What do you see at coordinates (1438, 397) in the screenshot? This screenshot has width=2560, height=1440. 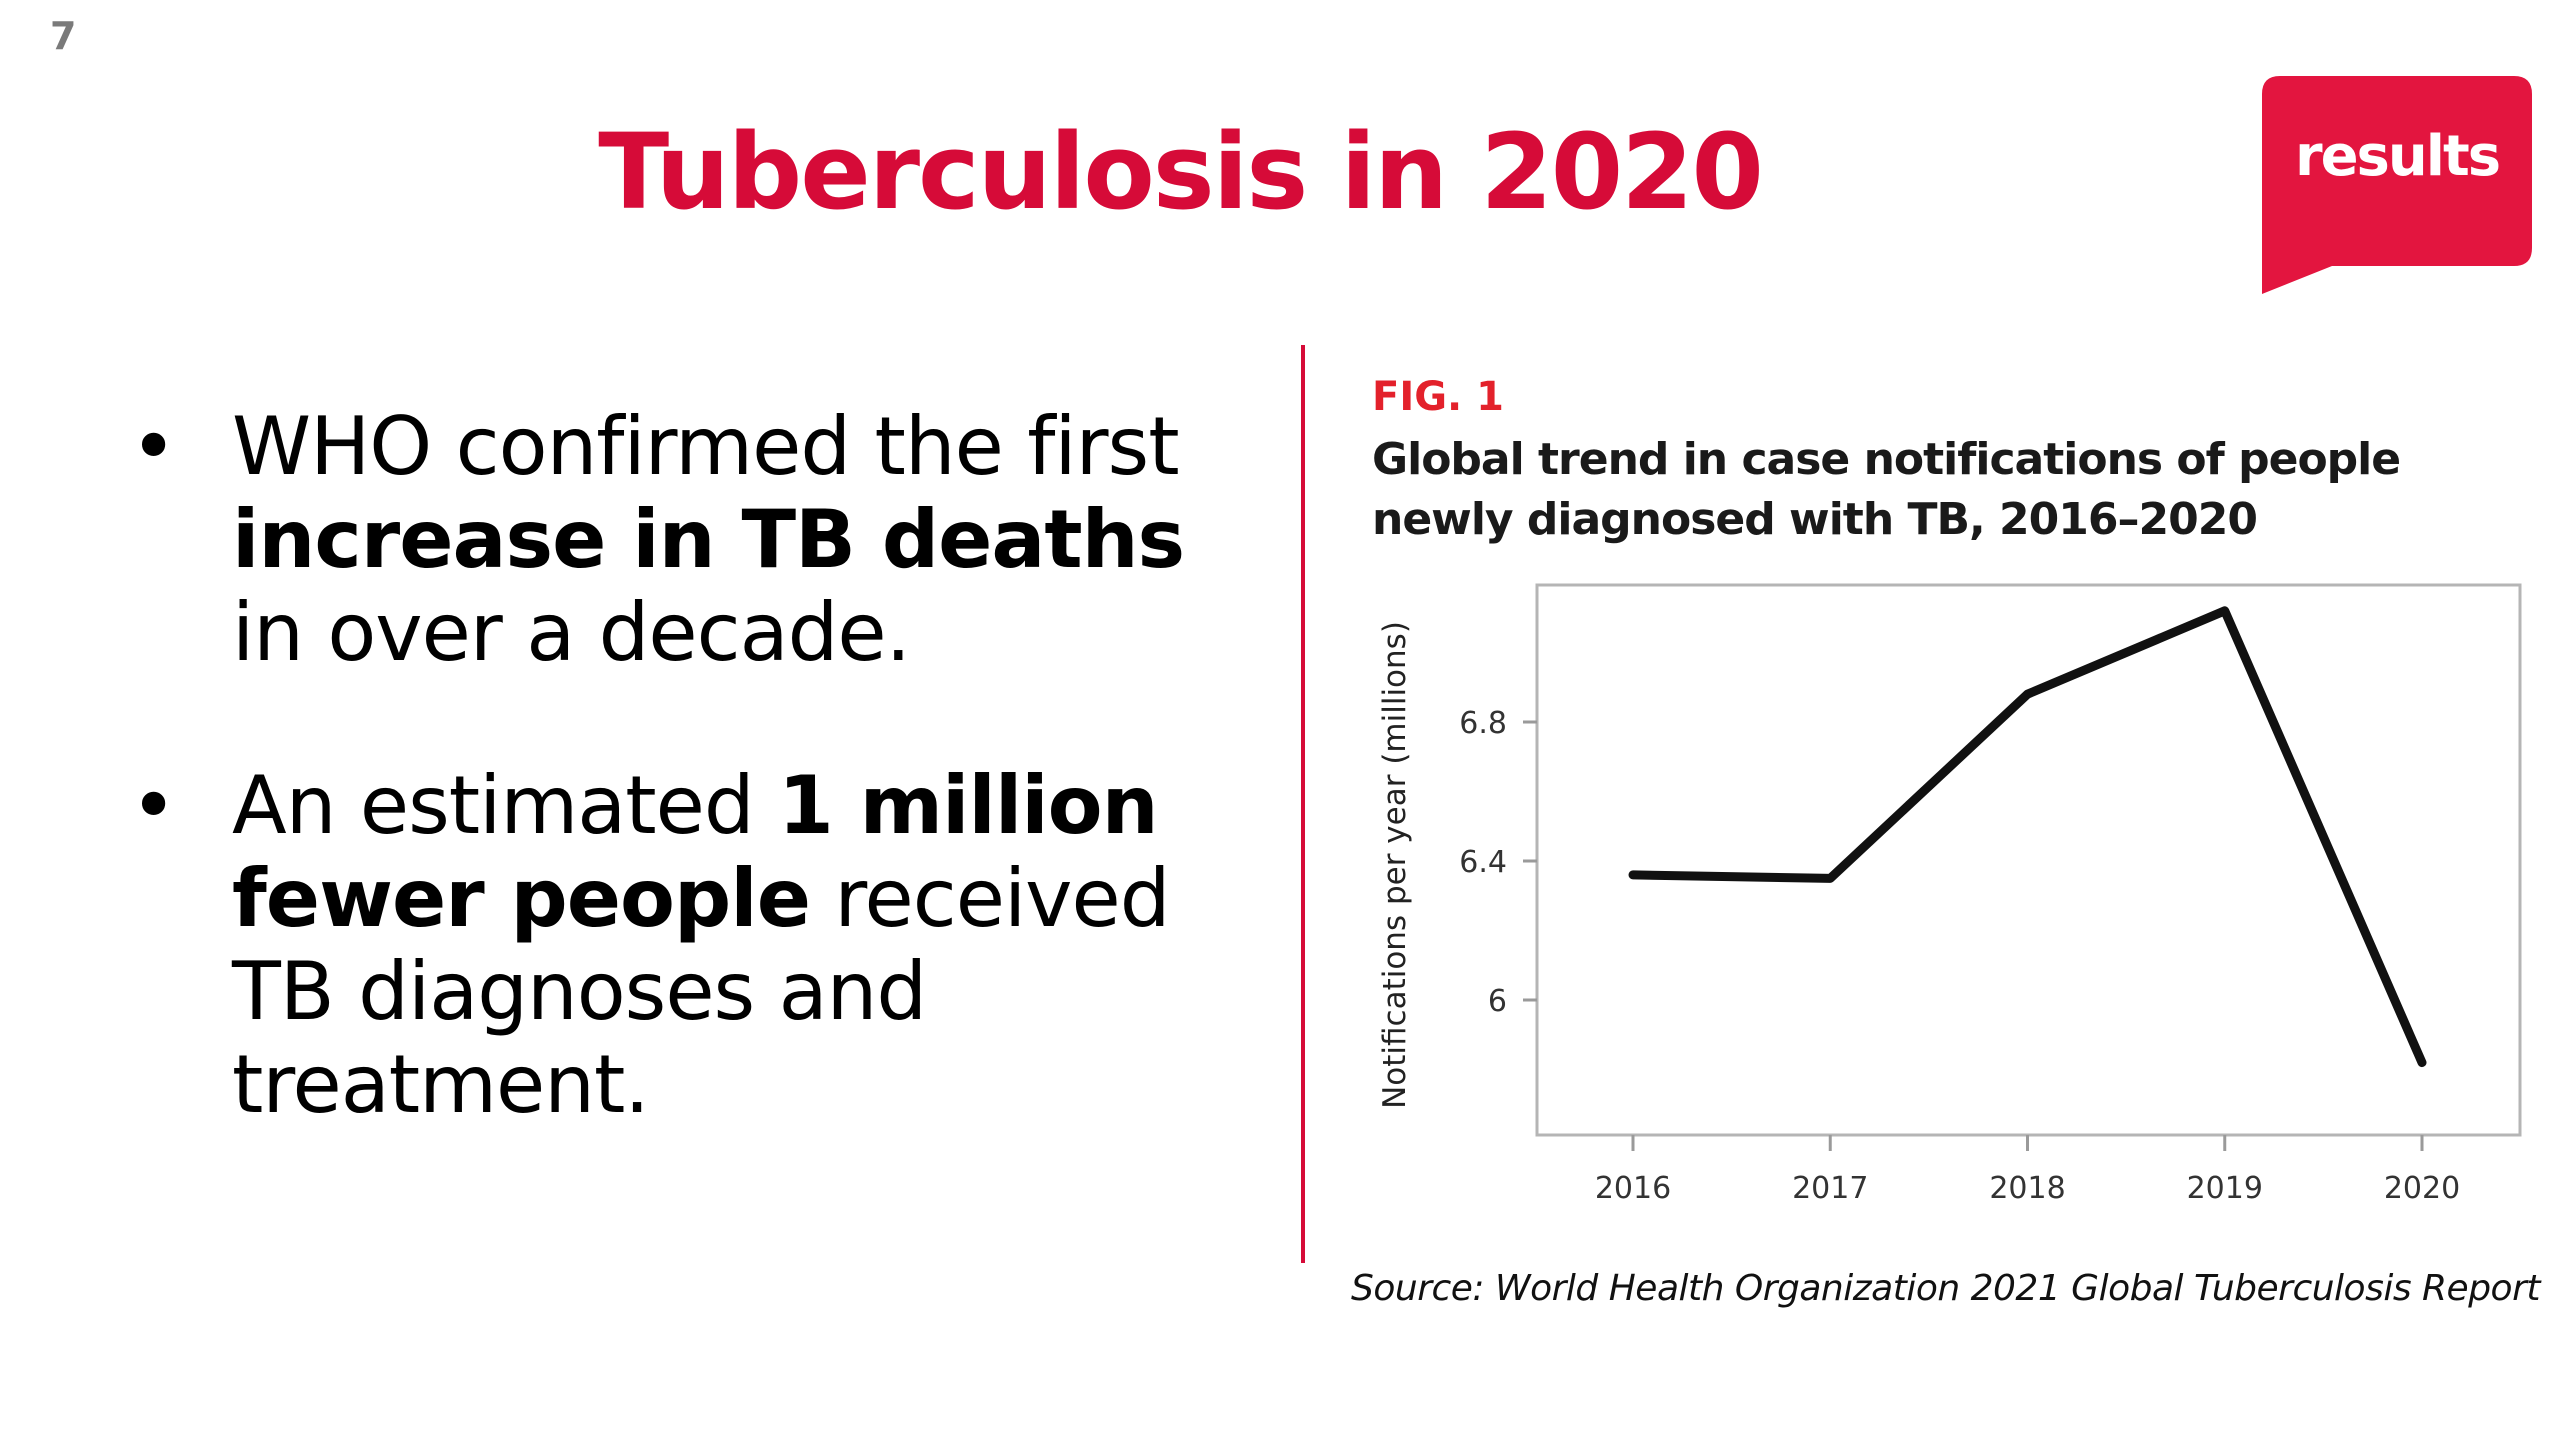 I see `figure-label: FIG. 1` at bounding box center [1438, 397].